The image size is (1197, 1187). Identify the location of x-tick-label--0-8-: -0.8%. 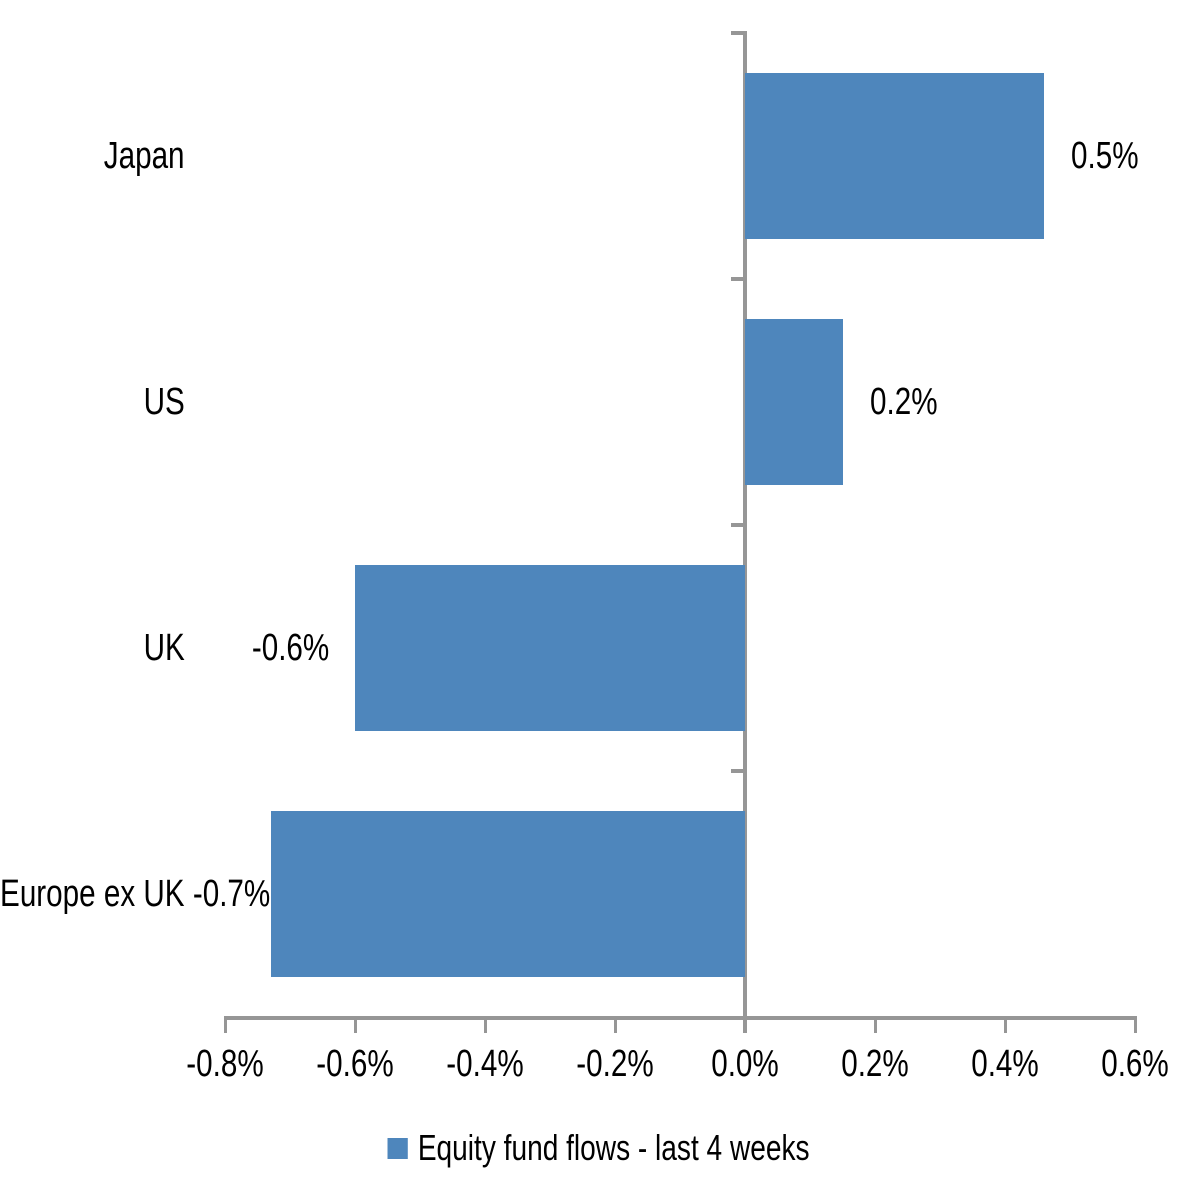
(225, 1064).